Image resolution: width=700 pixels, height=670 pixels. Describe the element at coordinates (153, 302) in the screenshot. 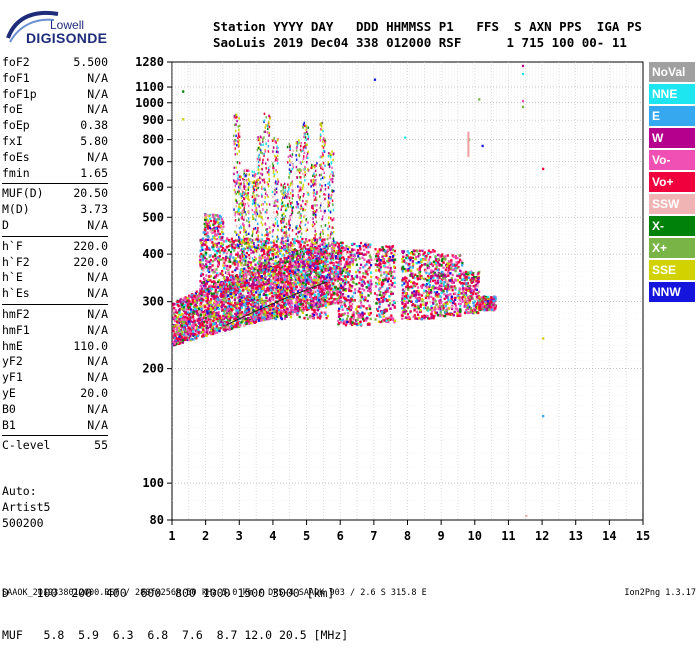

I see `y-tick-label: 300` at that location.